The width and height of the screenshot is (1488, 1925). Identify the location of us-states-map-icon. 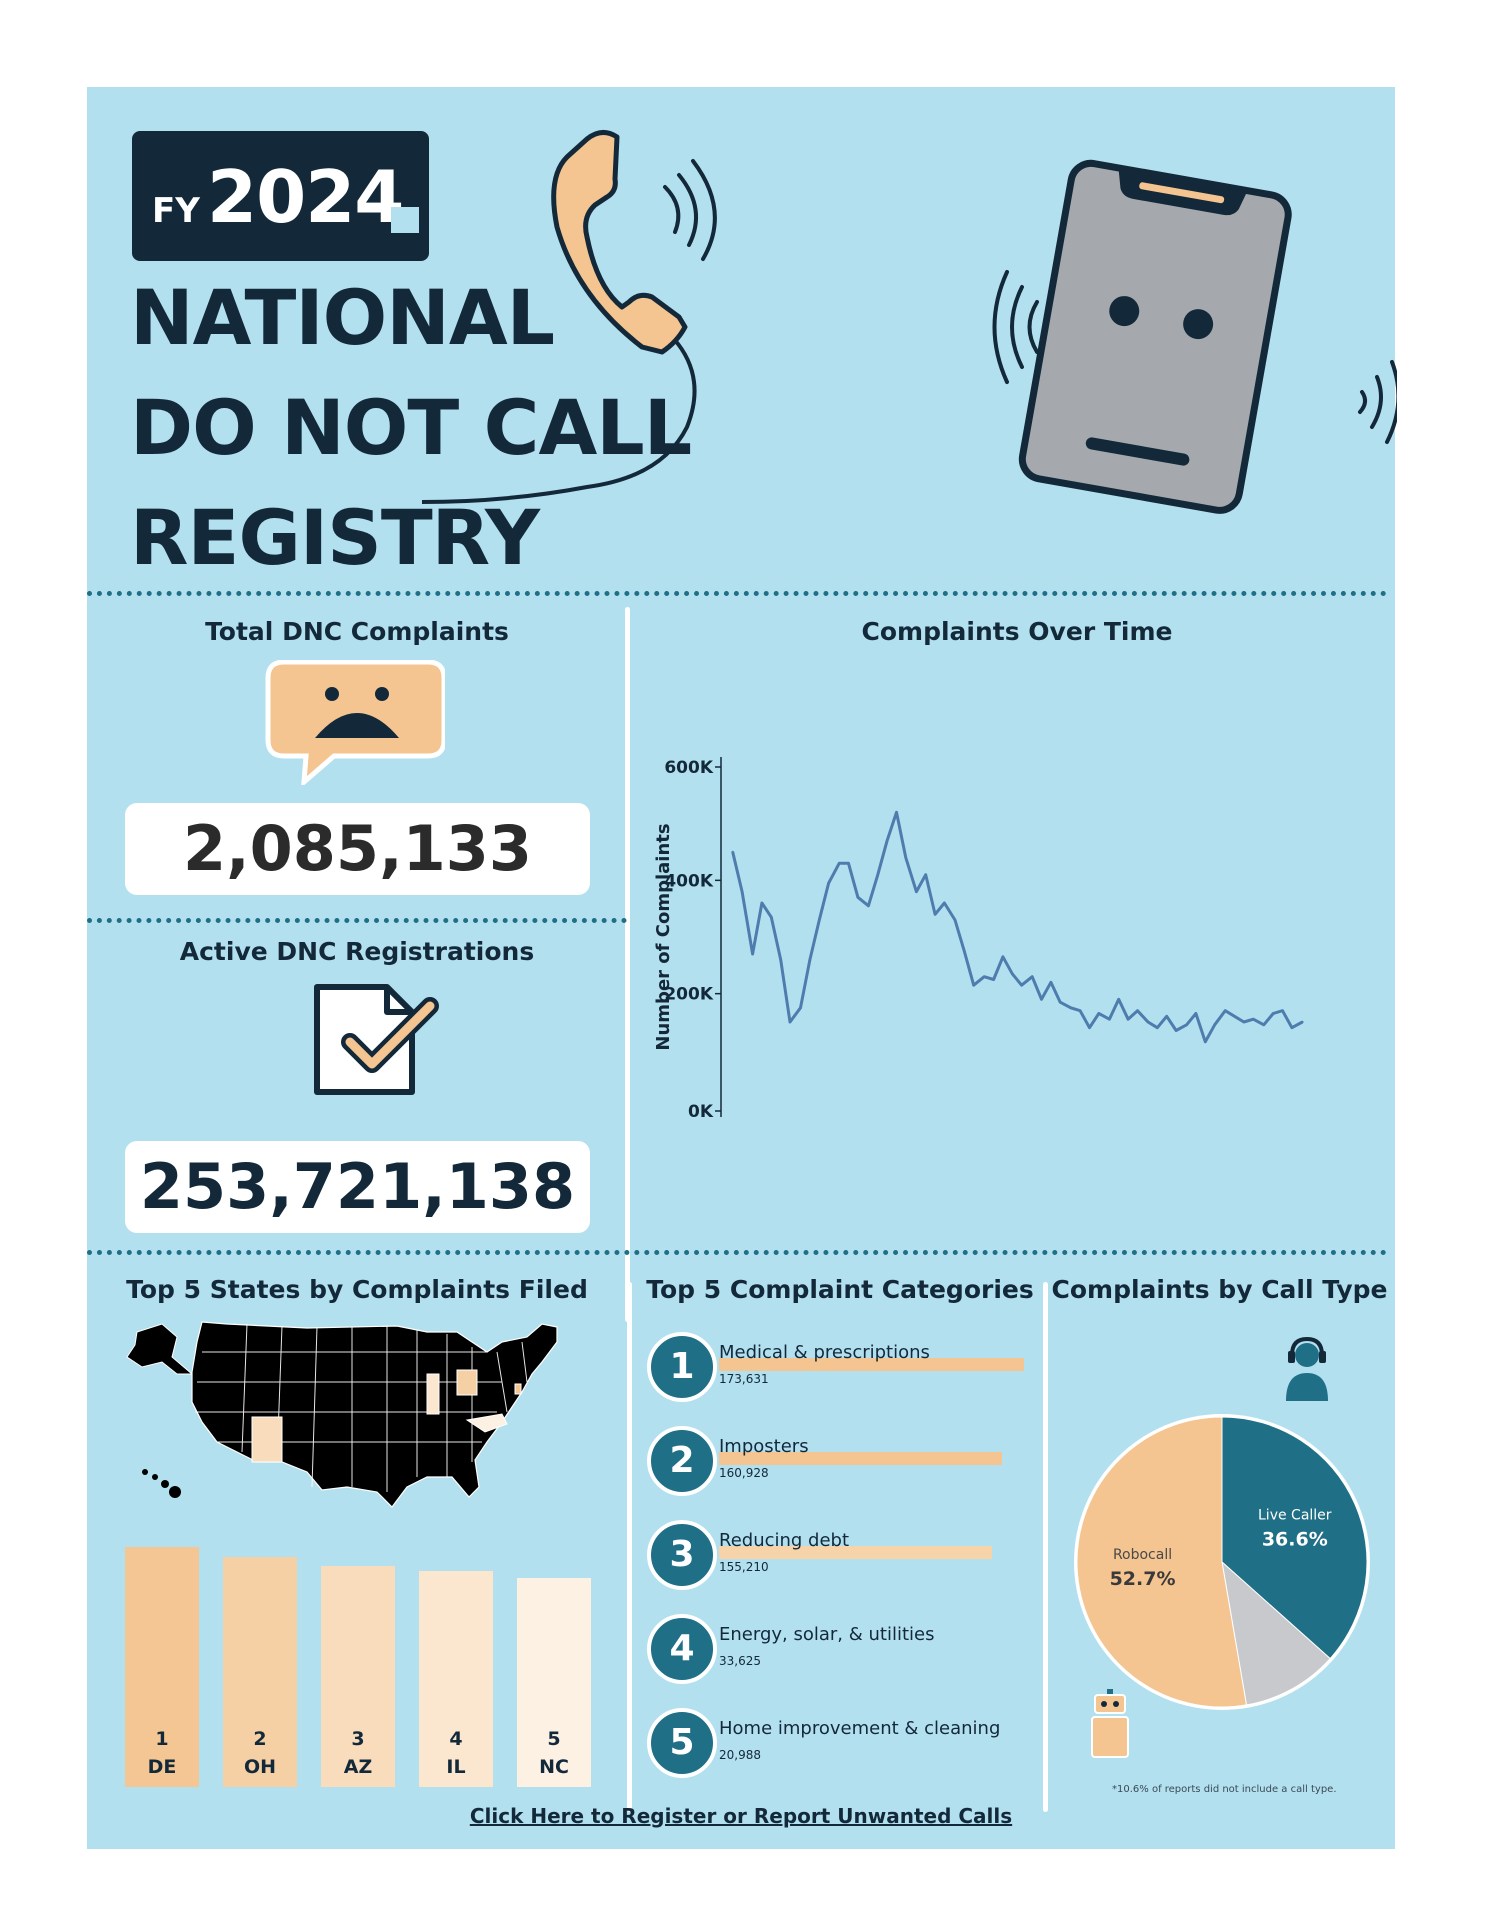
(342, 1414).